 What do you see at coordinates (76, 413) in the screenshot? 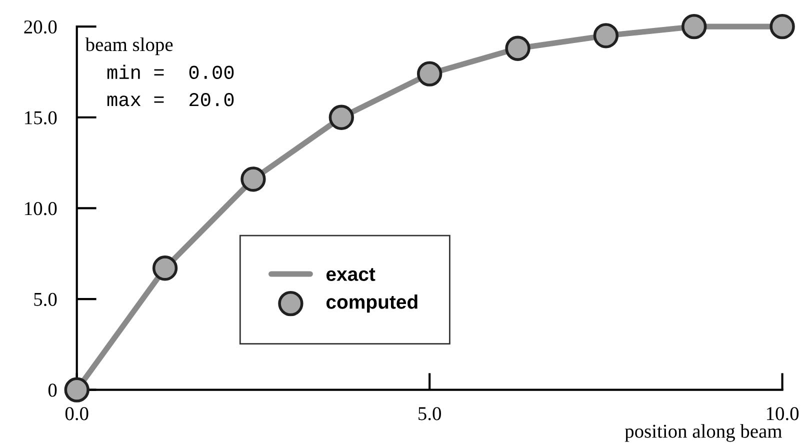
I see `x-tick-label: 0.0` at bounding box center [76, 413].